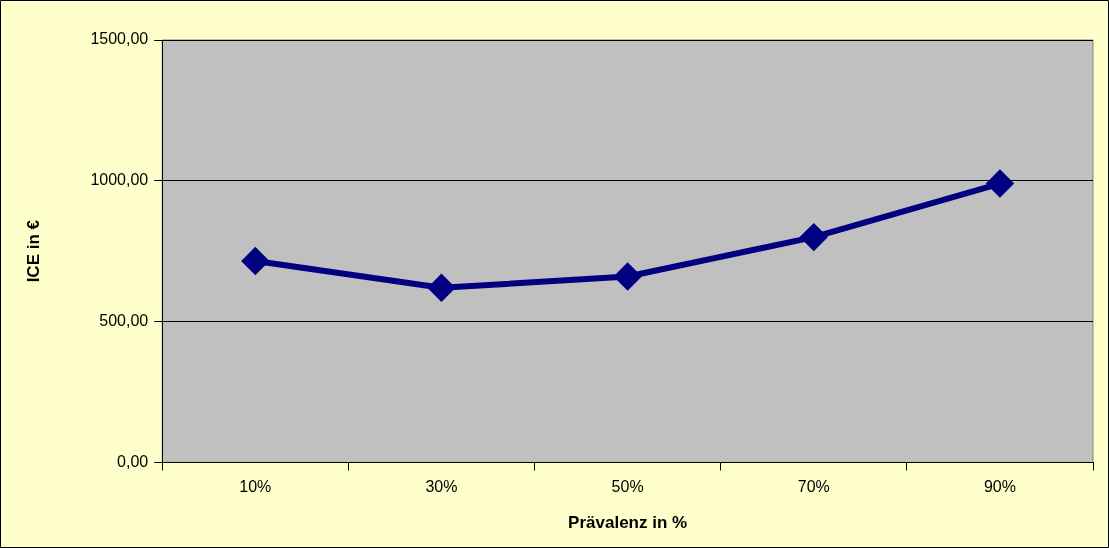  What do you see at coordinates (627, 487) in the screenshot?
I see `x-tick-label: 50%` at bounding box center [627, 487].